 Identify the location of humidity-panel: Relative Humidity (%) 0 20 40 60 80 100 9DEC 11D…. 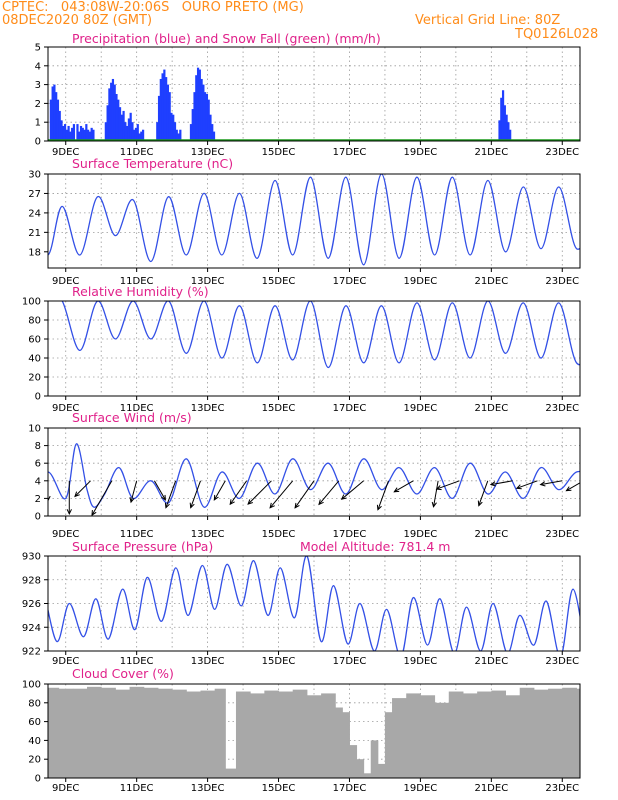
(301, 349).